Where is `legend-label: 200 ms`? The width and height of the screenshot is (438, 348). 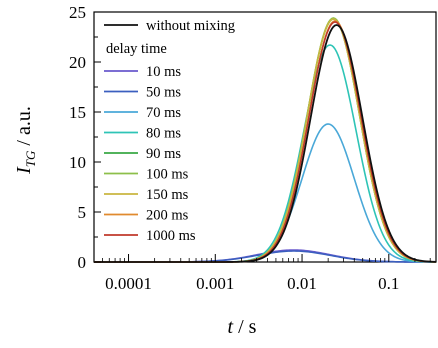
legend-label: 200 ms is located at coordinates (167, 216).